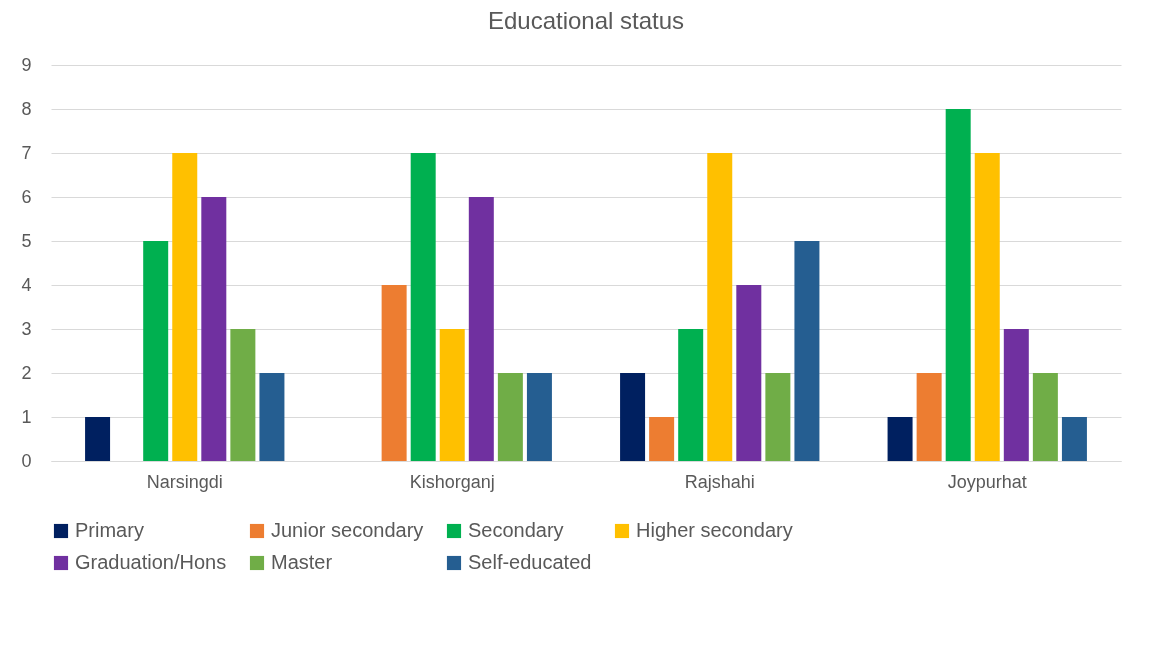 The height and width of the screenshot is (654, 1154). I want to click on y-tick-label: 2, so click(26, 372).